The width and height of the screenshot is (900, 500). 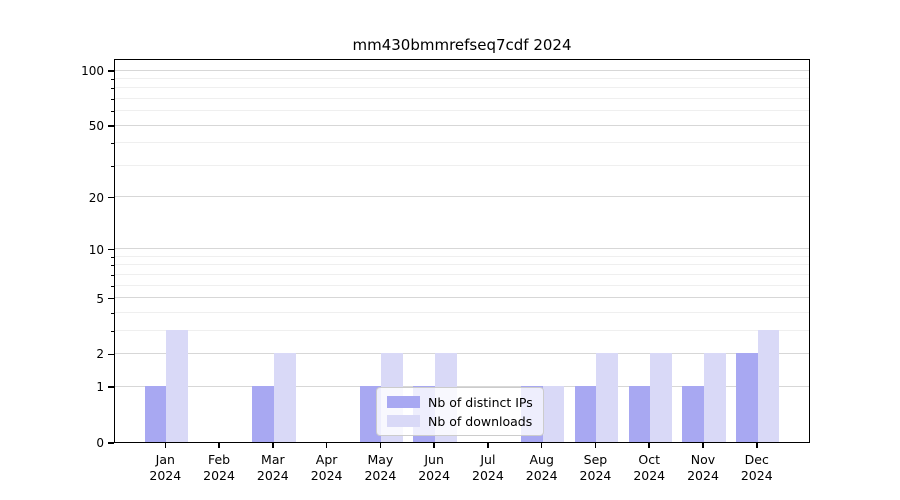 What do you see at coordinates (100, 387) in the screenshot?
I see `y-tick-label: 1` at bounding box center [100, 387].